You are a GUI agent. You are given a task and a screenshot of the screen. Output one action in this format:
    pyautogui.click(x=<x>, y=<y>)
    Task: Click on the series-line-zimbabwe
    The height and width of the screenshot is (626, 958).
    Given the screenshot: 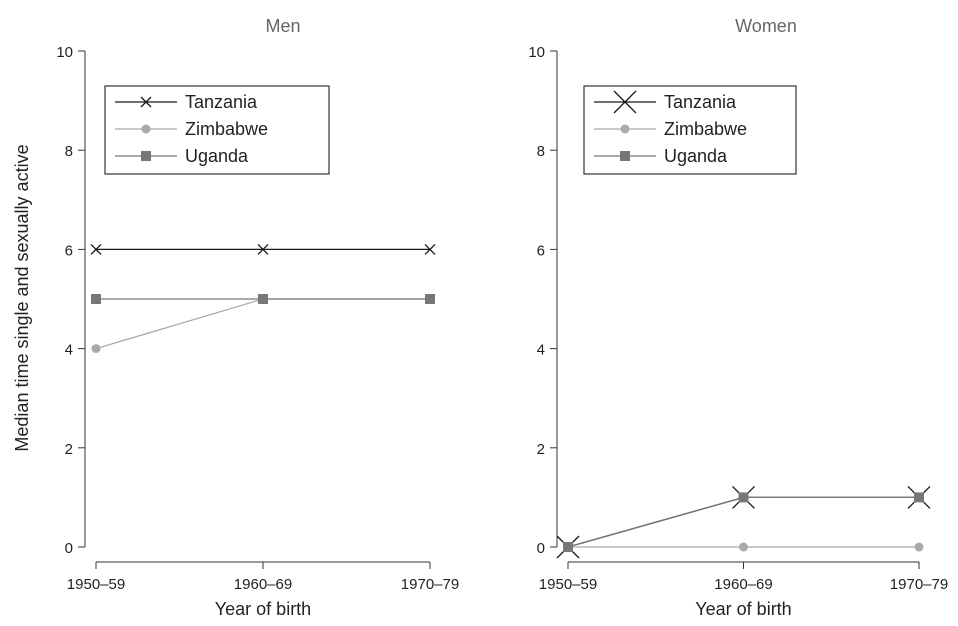 What is the action you would take?
    pyautogui.click(x=262, y=324)
    